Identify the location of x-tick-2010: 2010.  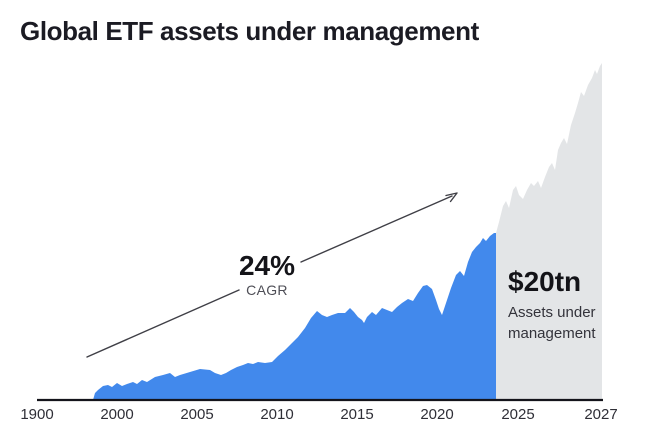
(277, 414).